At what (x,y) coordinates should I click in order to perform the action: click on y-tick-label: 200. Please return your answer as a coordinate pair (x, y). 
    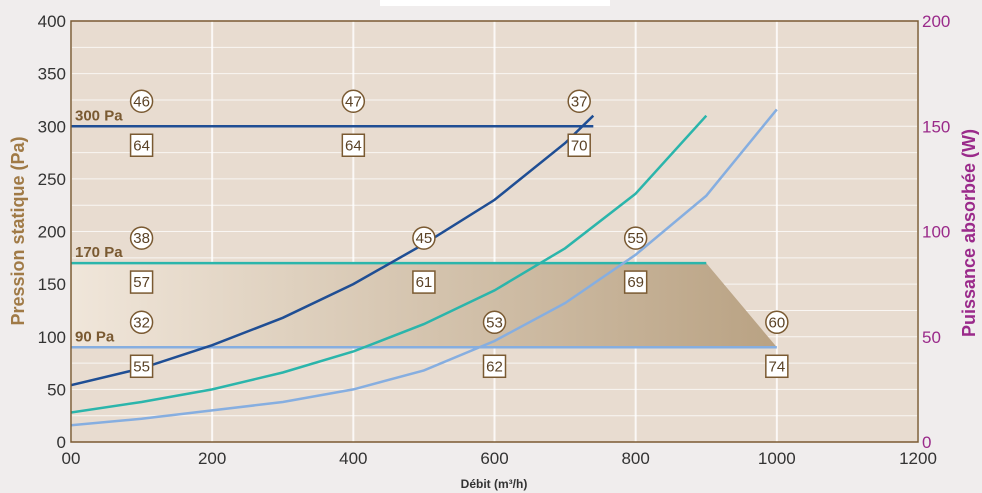
    Looking at the image, I should click on (52, 232).